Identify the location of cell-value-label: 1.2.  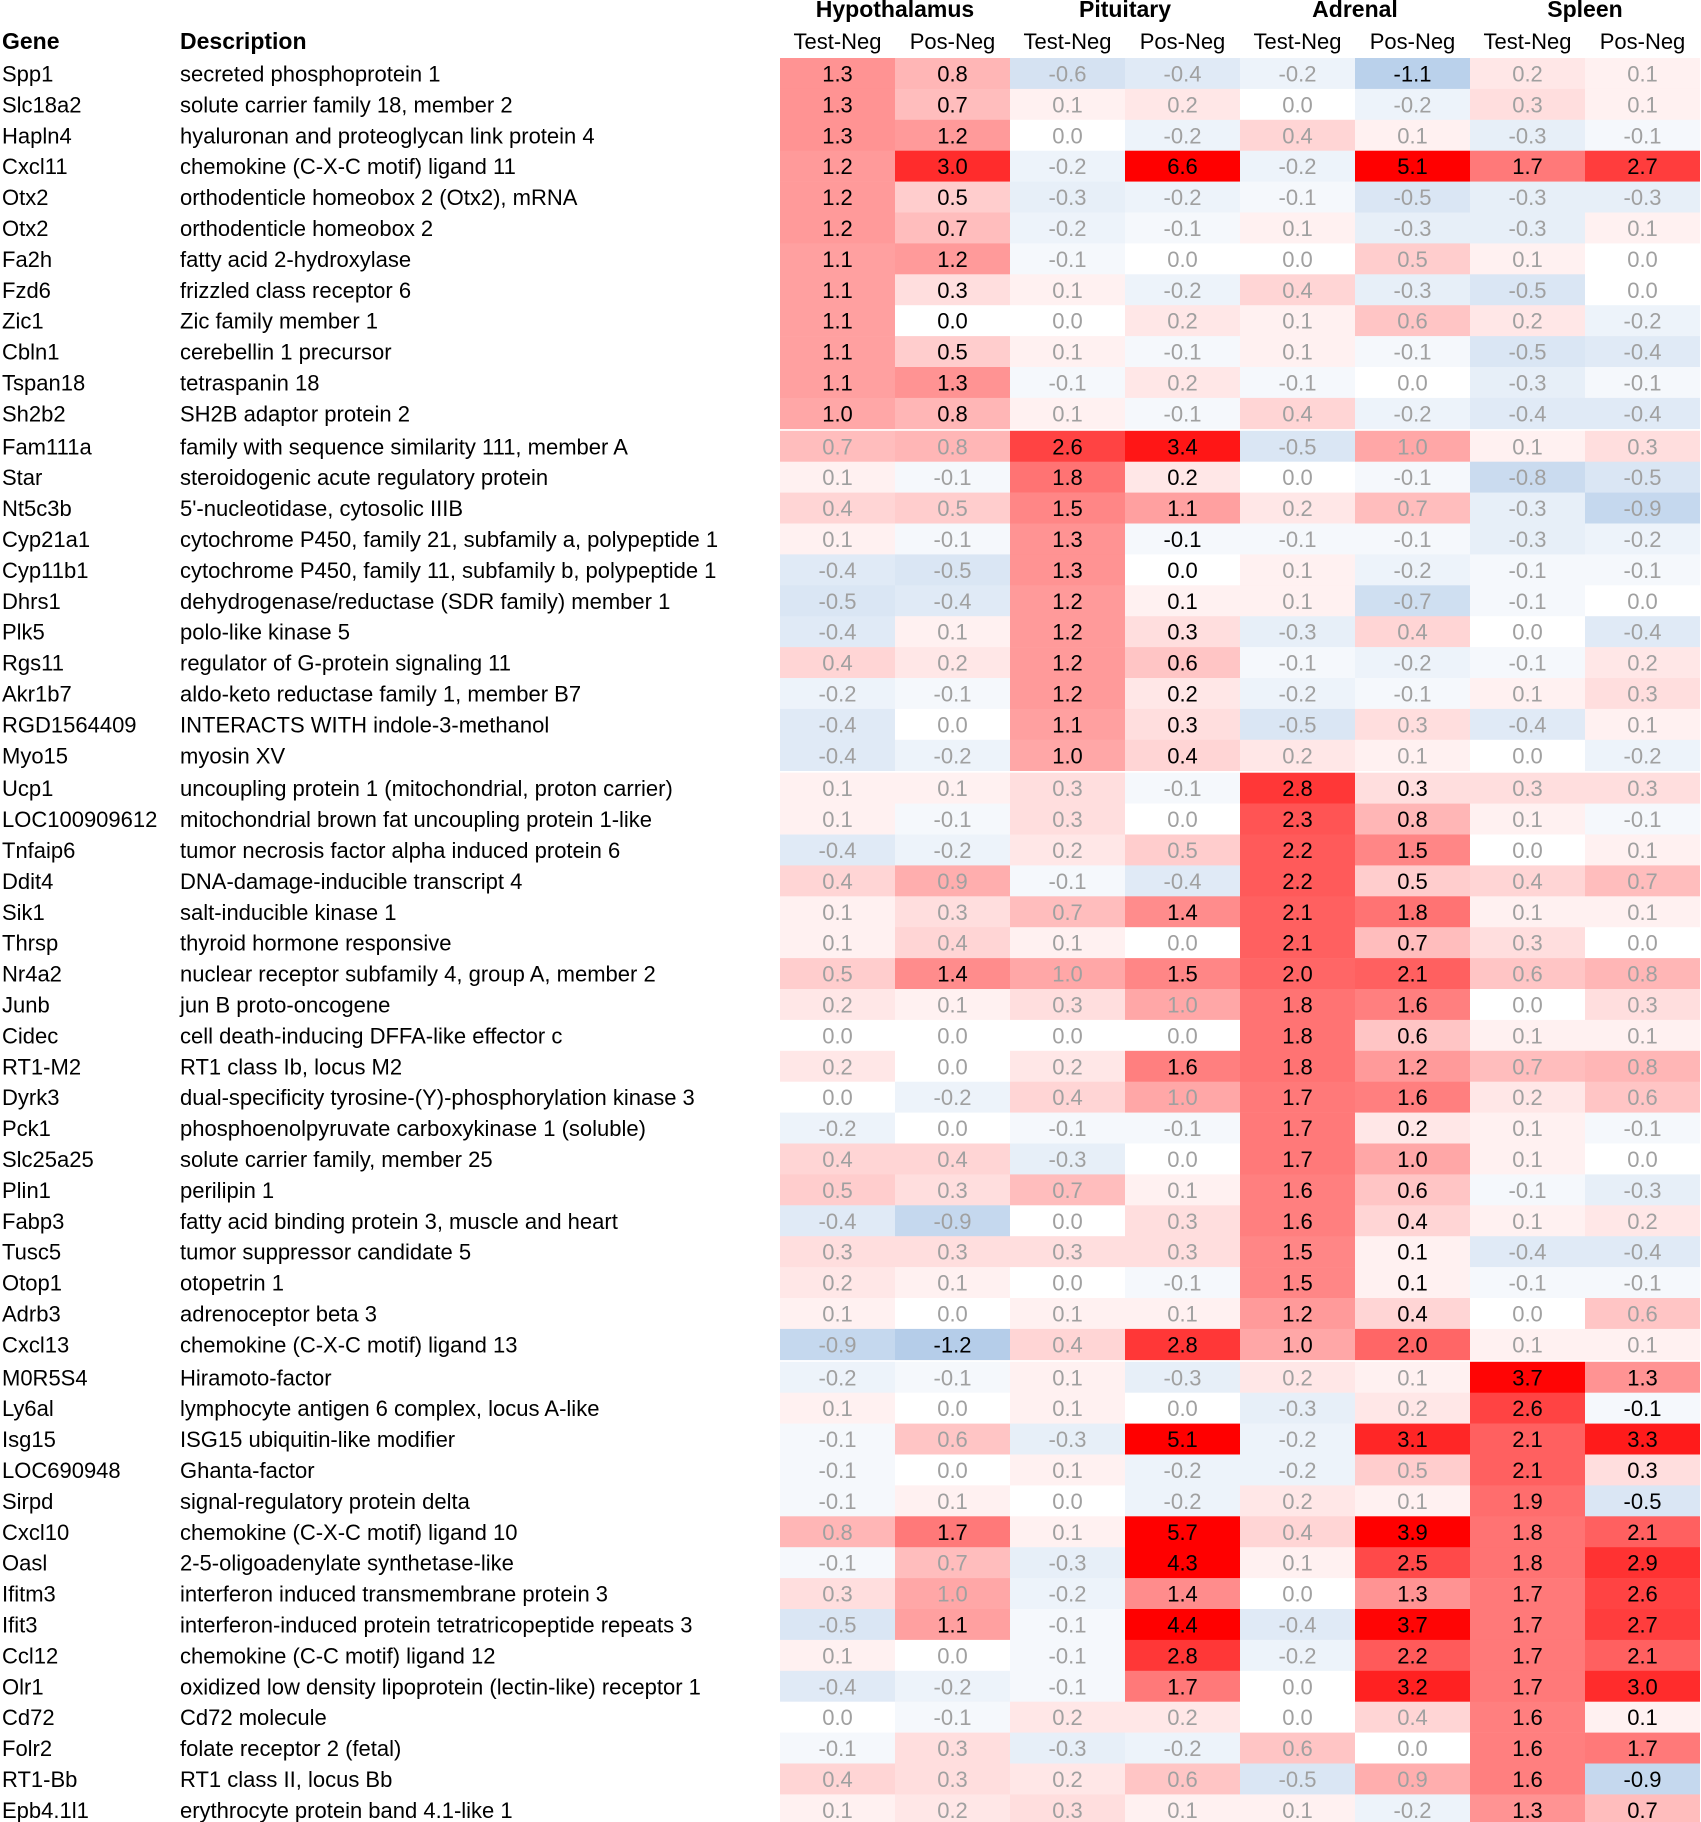
(1067, 632).